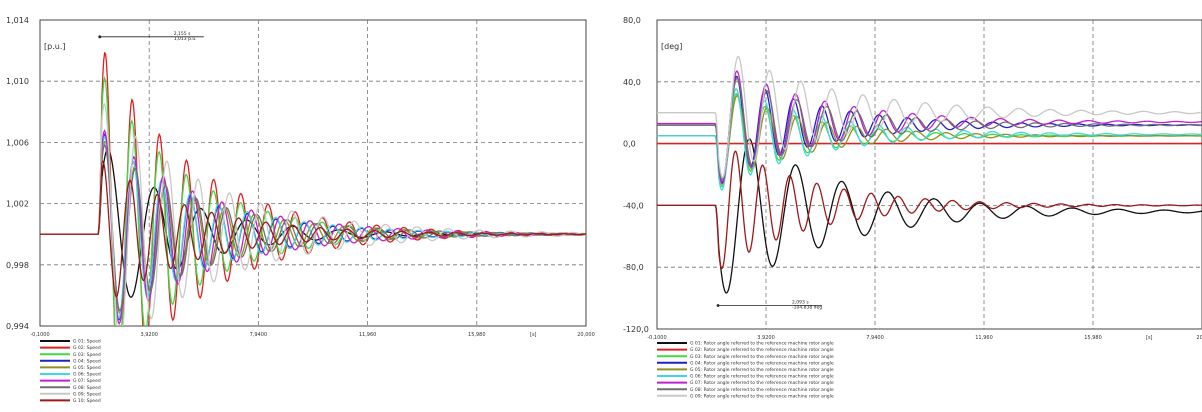 The width and height of the screenshot is (1202, 412). Describe the element at coordinates (185, 39) in the screenshot. I see `annotation-label: 1,013 p.u.` at that location.